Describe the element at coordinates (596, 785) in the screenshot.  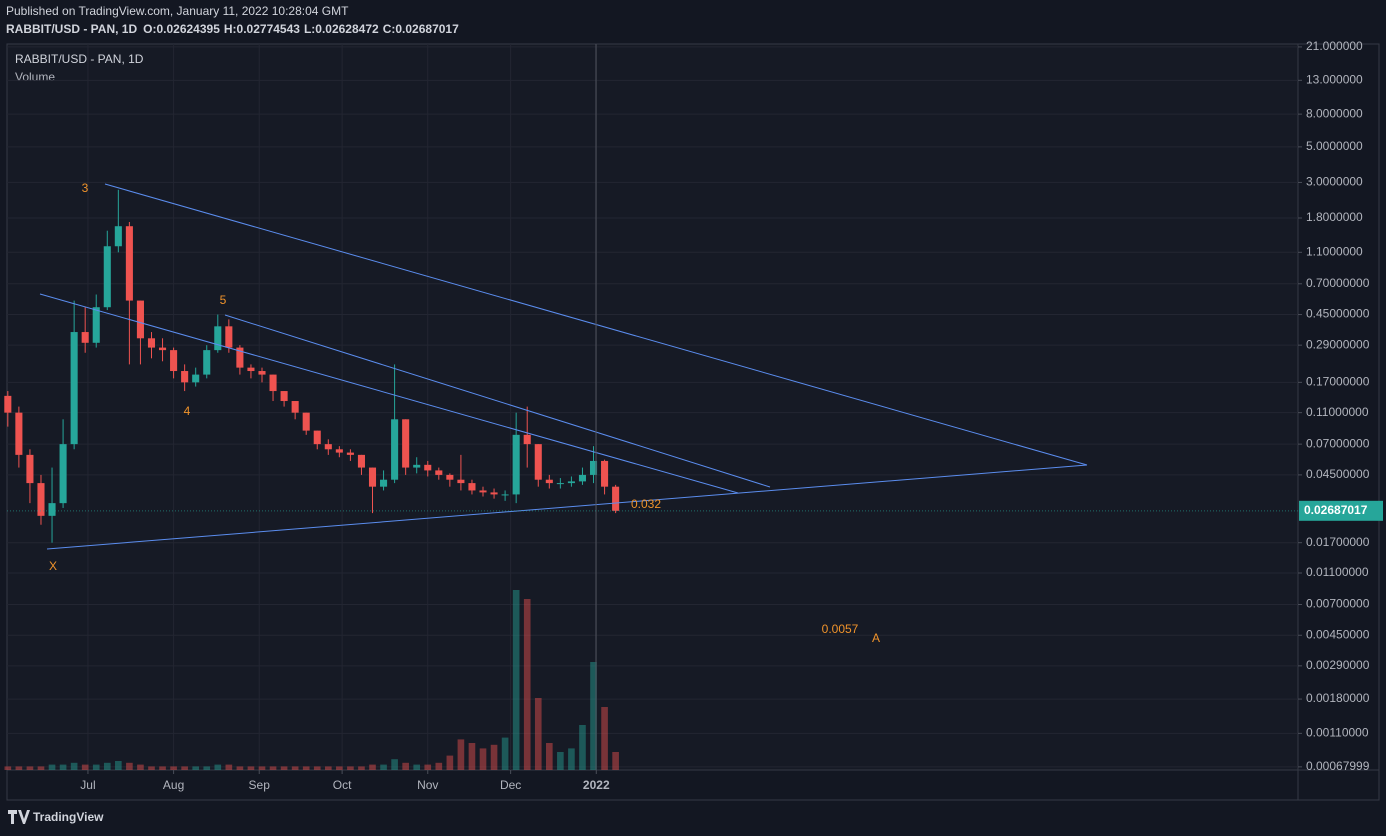
I see `x-tick-label: 2022` at that location.